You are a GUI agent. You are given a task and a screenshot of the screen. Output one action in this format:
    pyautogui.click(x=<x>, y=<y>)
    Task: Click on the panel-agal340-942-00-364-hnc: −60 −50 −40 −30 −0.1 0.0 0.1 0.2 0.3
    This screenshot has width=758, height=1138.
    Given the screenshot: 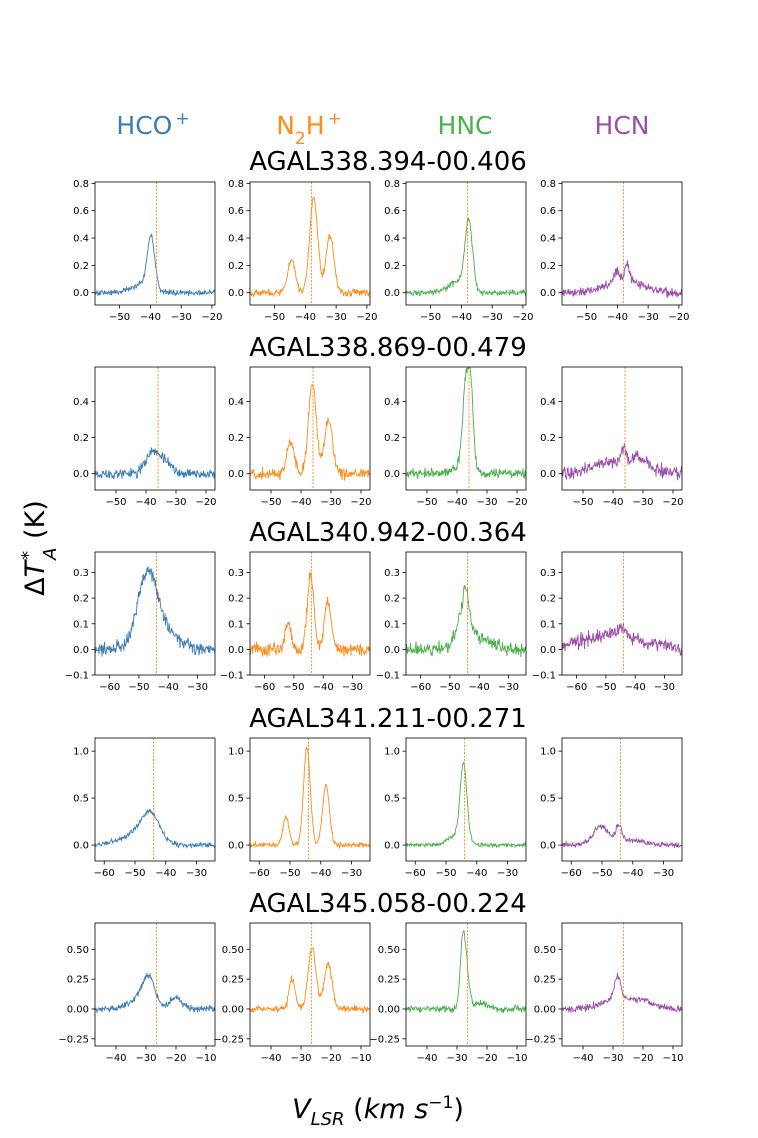 What is the action you would take?
    pyautogui.click(x=451, y=622)
    